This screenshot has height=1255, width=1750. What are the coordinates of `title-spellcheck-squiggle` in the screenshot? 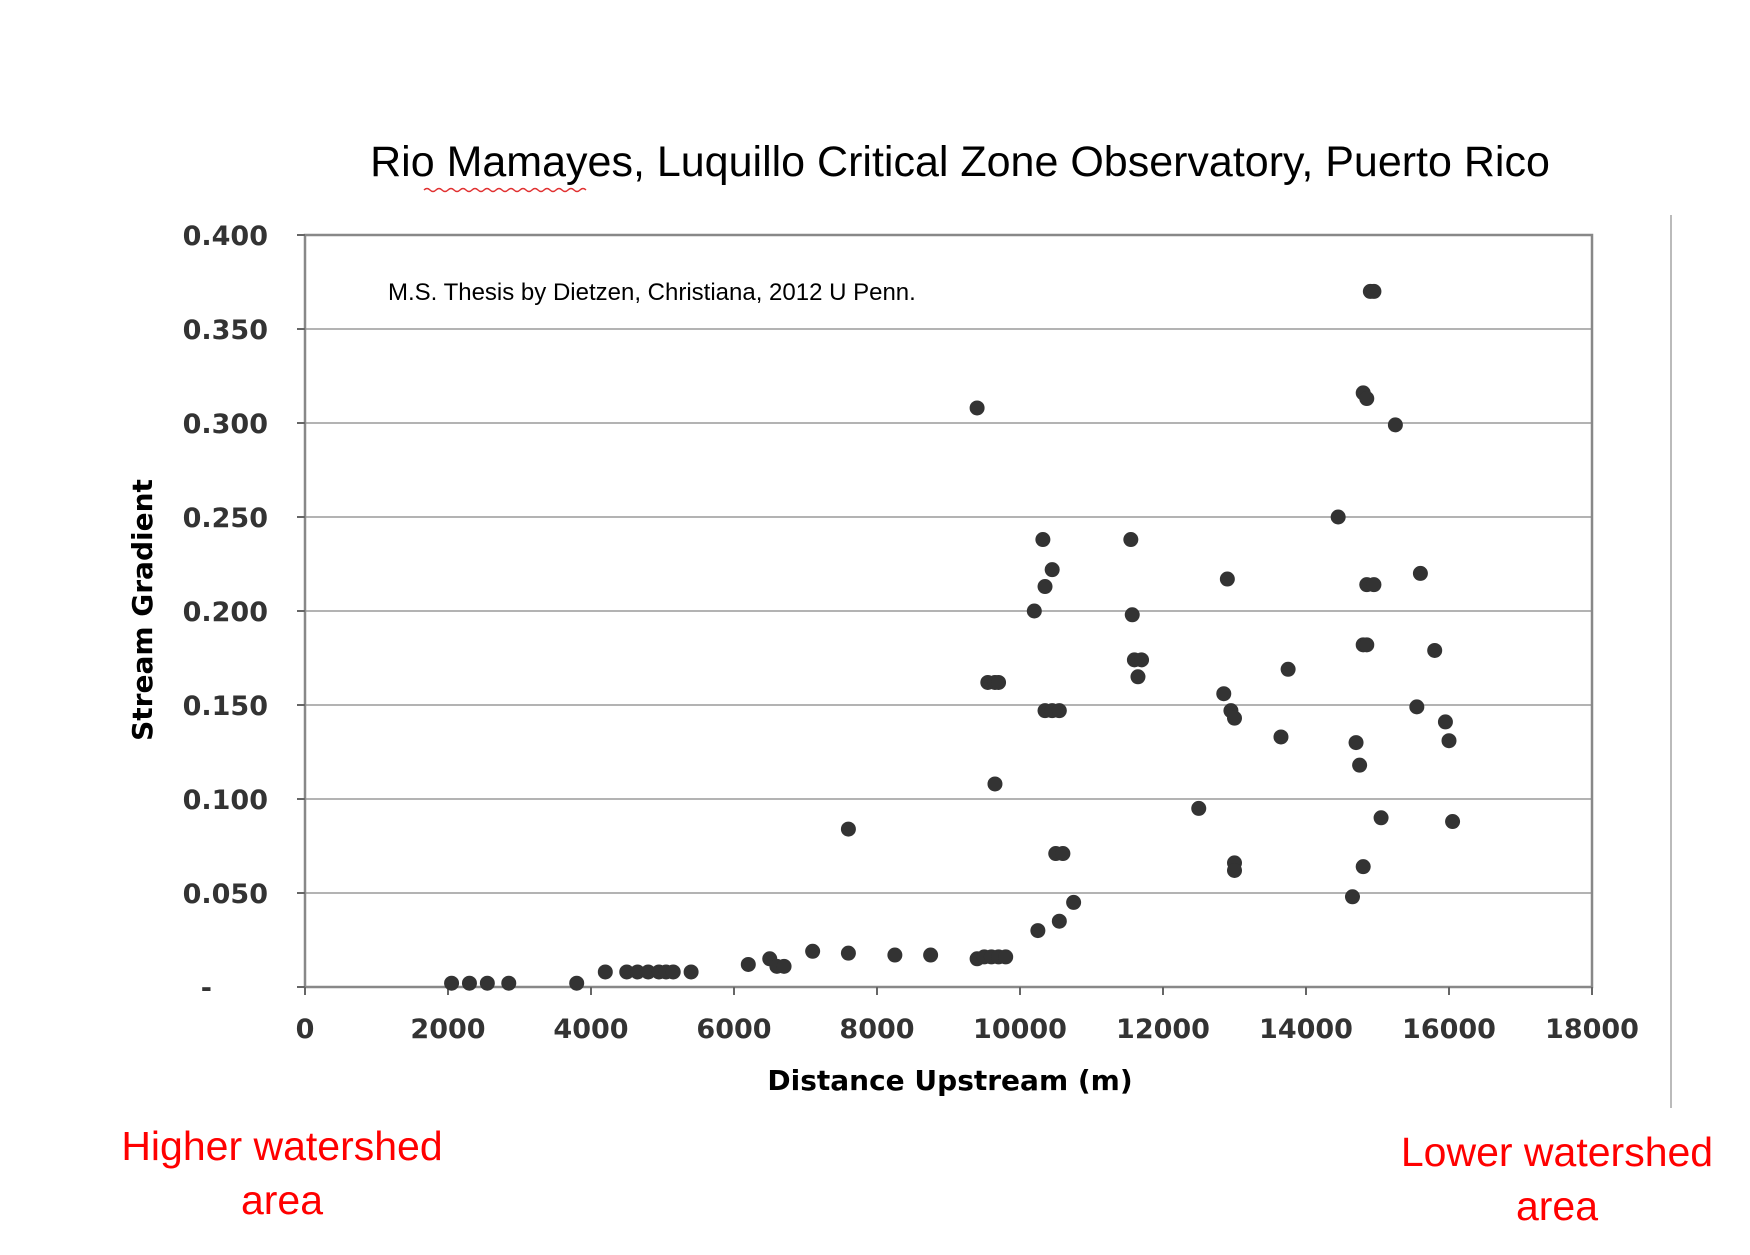 It's located at (505, 190).